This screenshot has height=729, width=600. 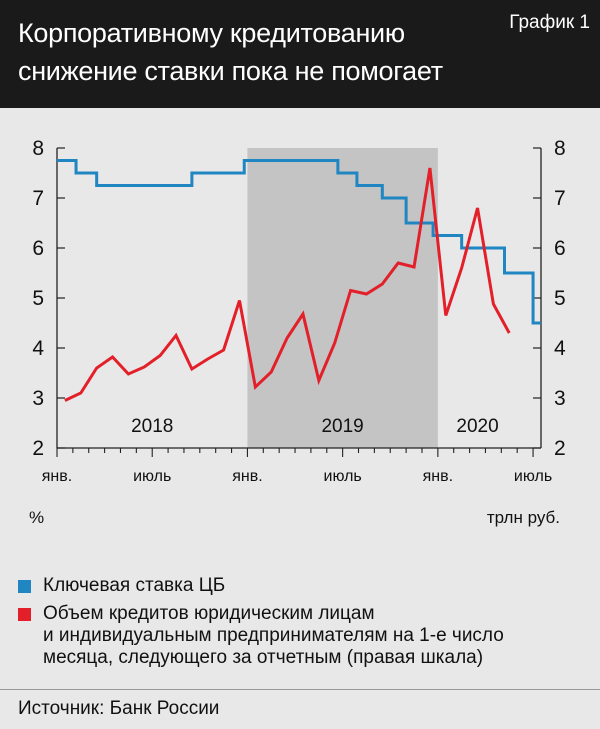 I want to click on y-tick-label-right: 6, so click(x=560, y=248).